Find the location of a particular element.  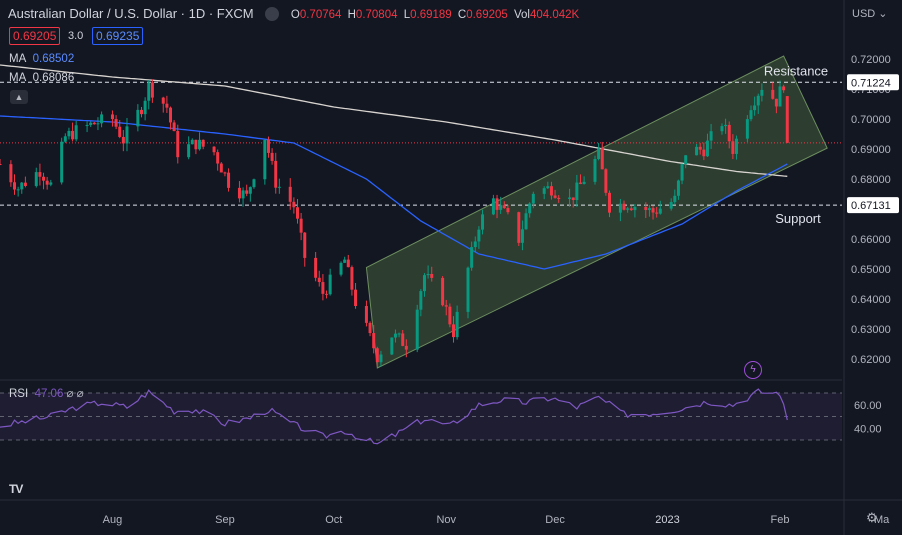

rsi-legend: RSI 47.06 ⌀ ⌀ is located at coordinates (46, 393).